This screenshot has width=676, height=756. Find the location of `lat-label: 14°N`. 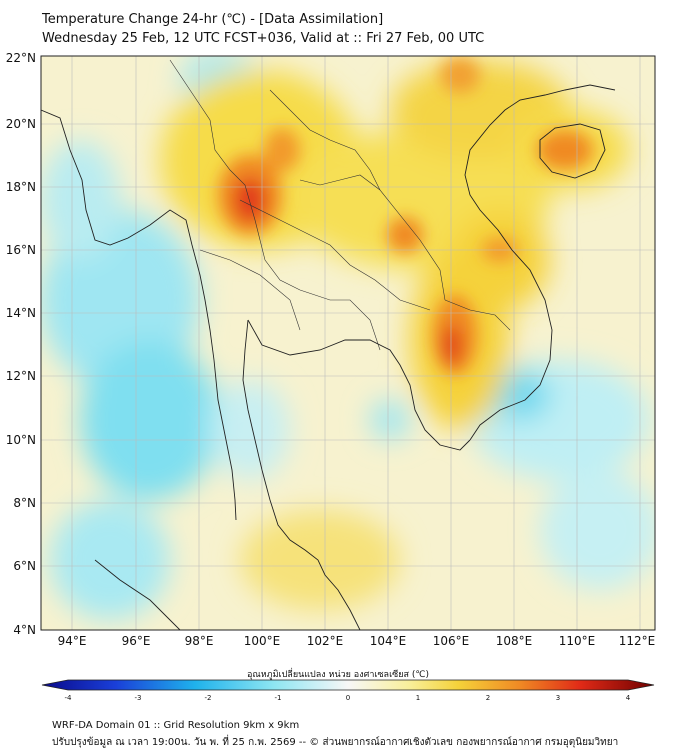

lat-label: 14°N is located at coordinates (21, 313).